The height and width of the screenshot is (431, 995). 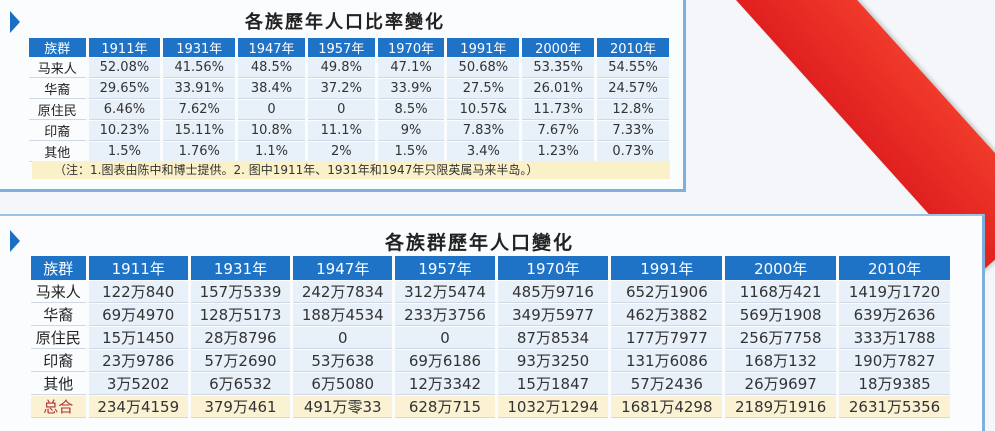 What do you see at coordinates (894, 361) in the screenshot?
I see `table-cell: 190万7827` at bounding box center [894, 361].